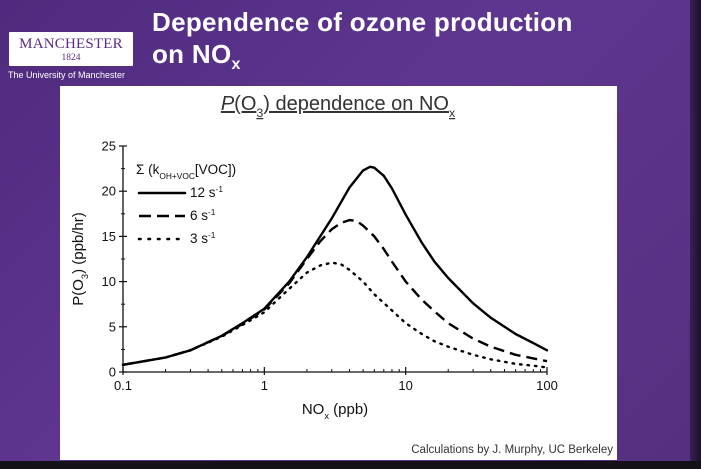 The height and width of the screenshot is (469, 701). What do you see at coordinates (71, 44) in the screenshot?
I see `logo-name: MANCHESTER` at bounding box center [71, 44].